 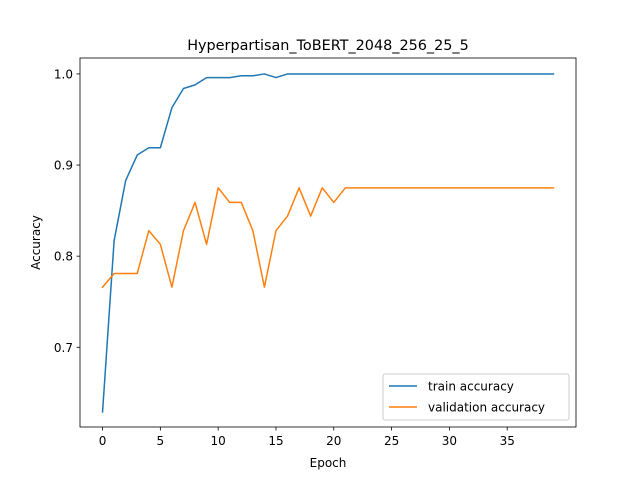 I want to click on x-tick-label: 0, so click(x=103, y=441).